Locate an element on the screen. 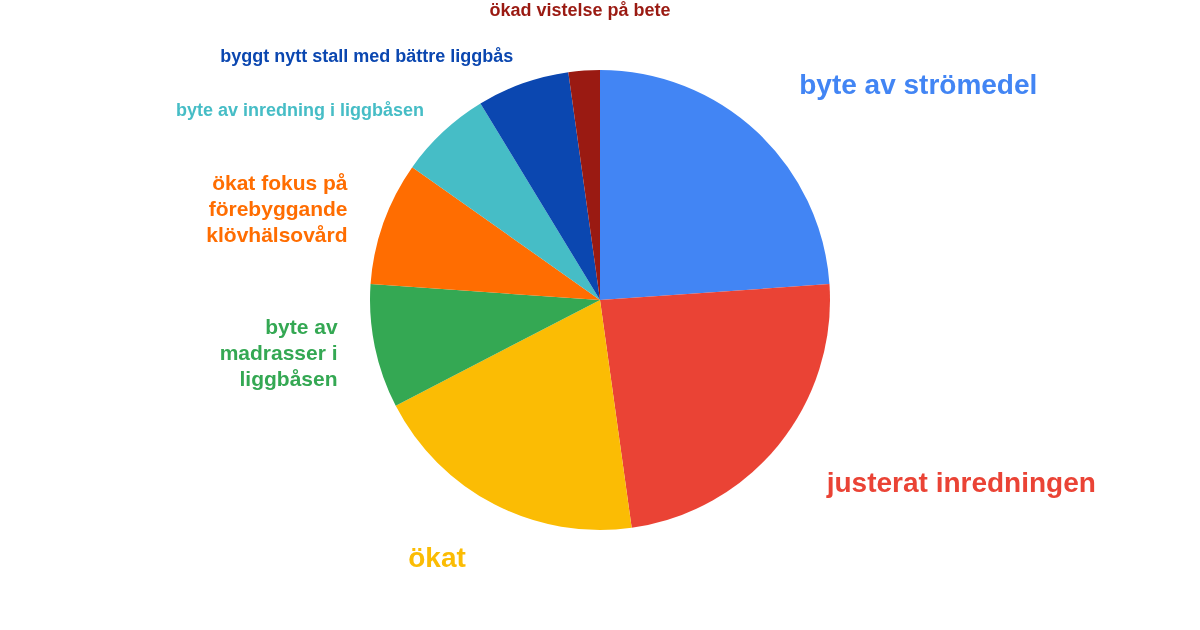 The height and width of the screenshot is (630, 1200). slice-label: justerat inredningen is located at coordinates (960, 482).